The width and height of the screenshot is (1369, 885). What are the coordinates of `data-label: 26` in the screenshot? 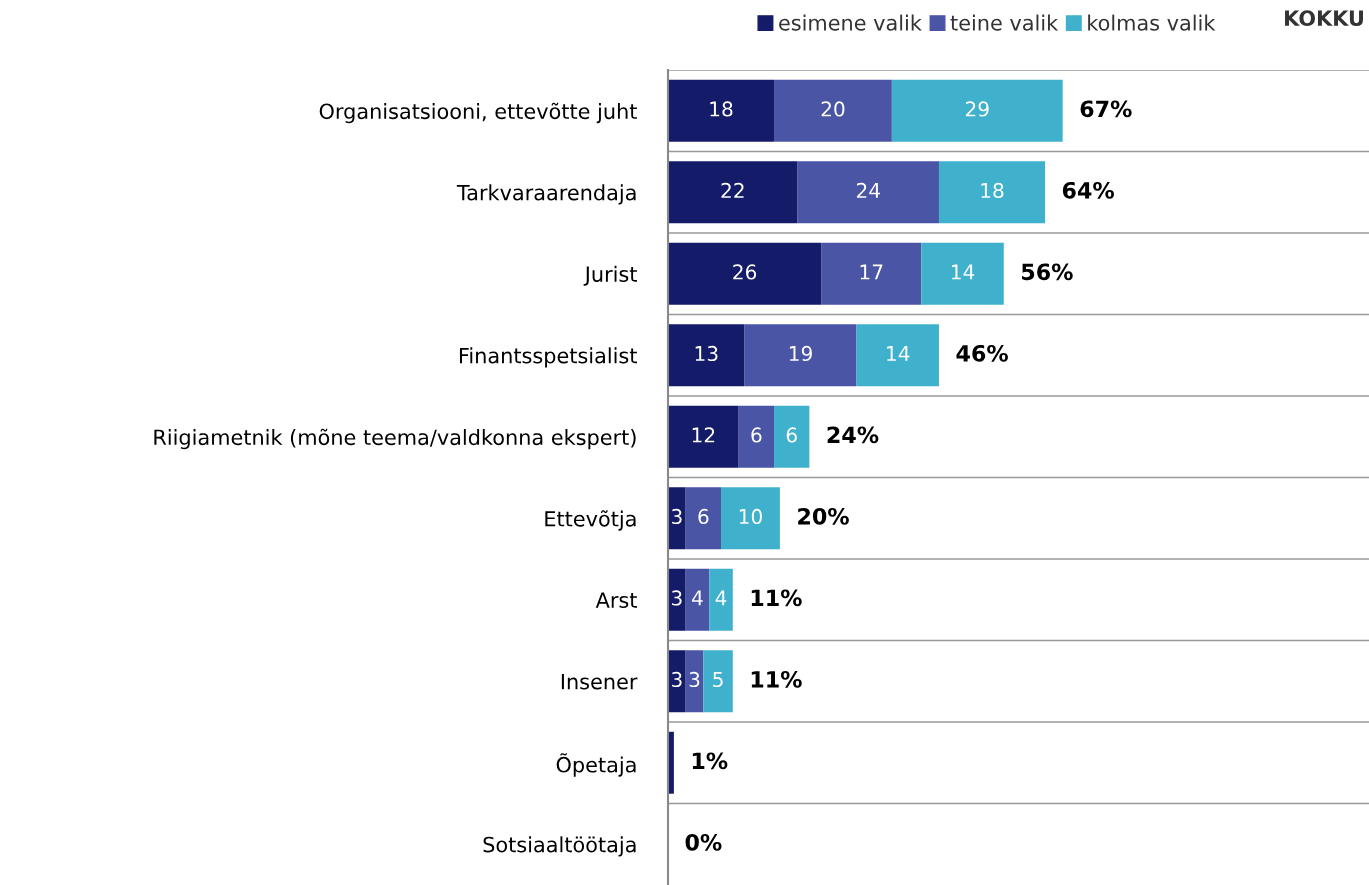 It's located at (745, 272).